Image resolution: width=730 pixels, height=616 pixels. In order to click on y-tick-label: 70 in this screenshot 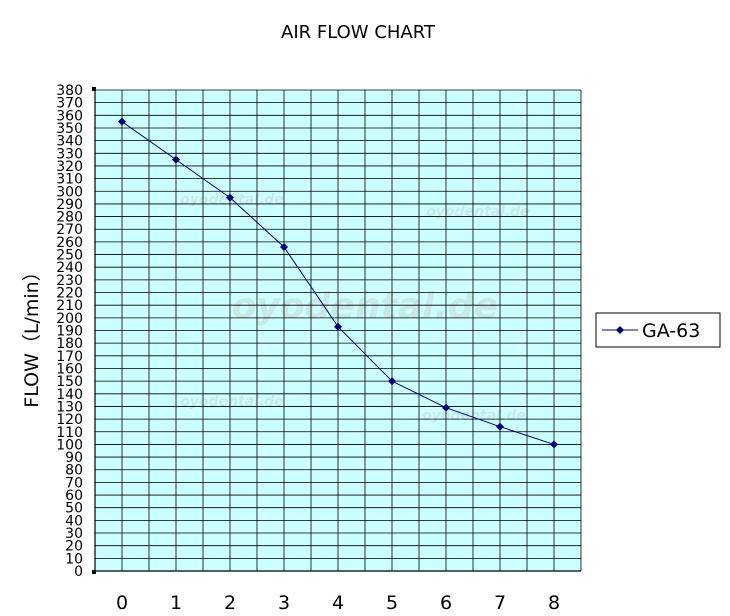, I will do `click(74, 483)`.